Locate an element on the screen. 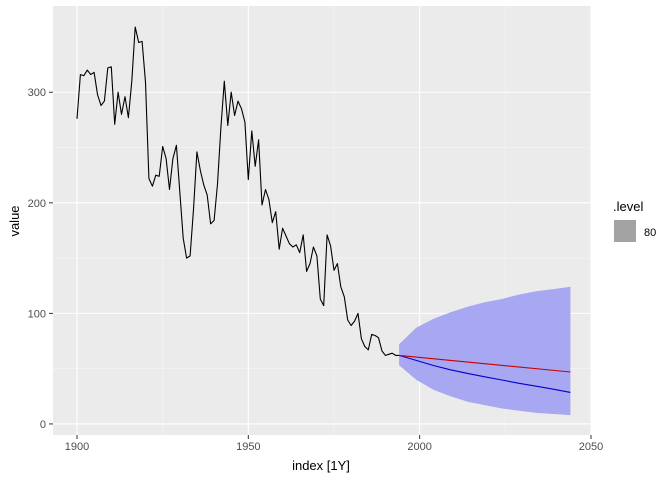 The height and width of the screenshot is (480, 672). y-tick-label: 100 is located at coordinates (37, 314).